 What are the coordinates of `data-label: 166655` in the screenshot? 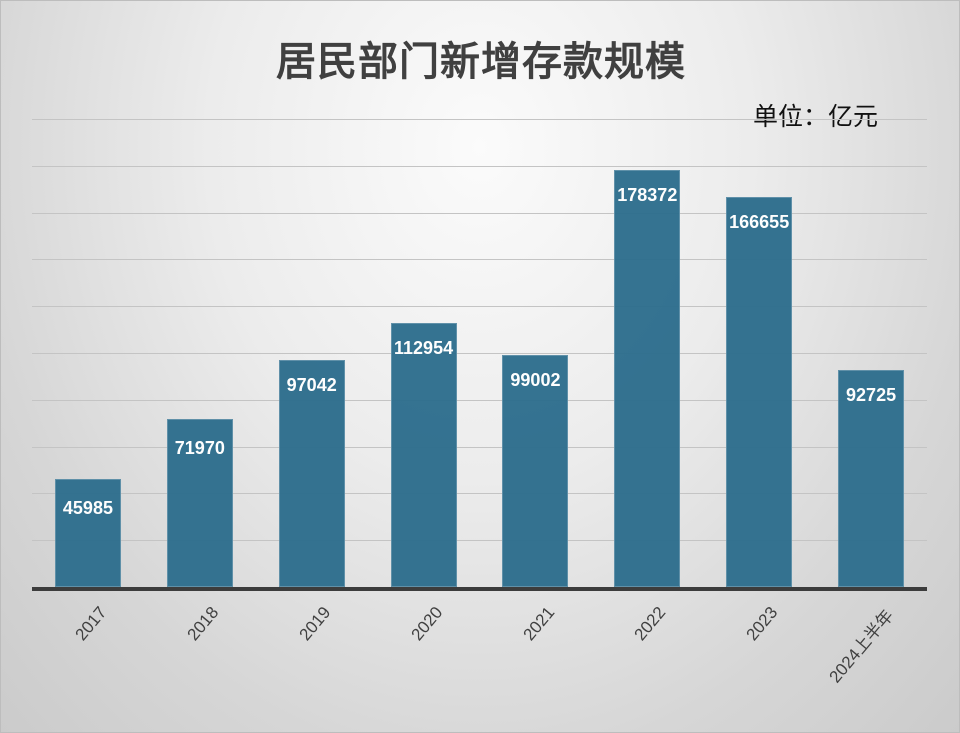 It's located at (759, 222).